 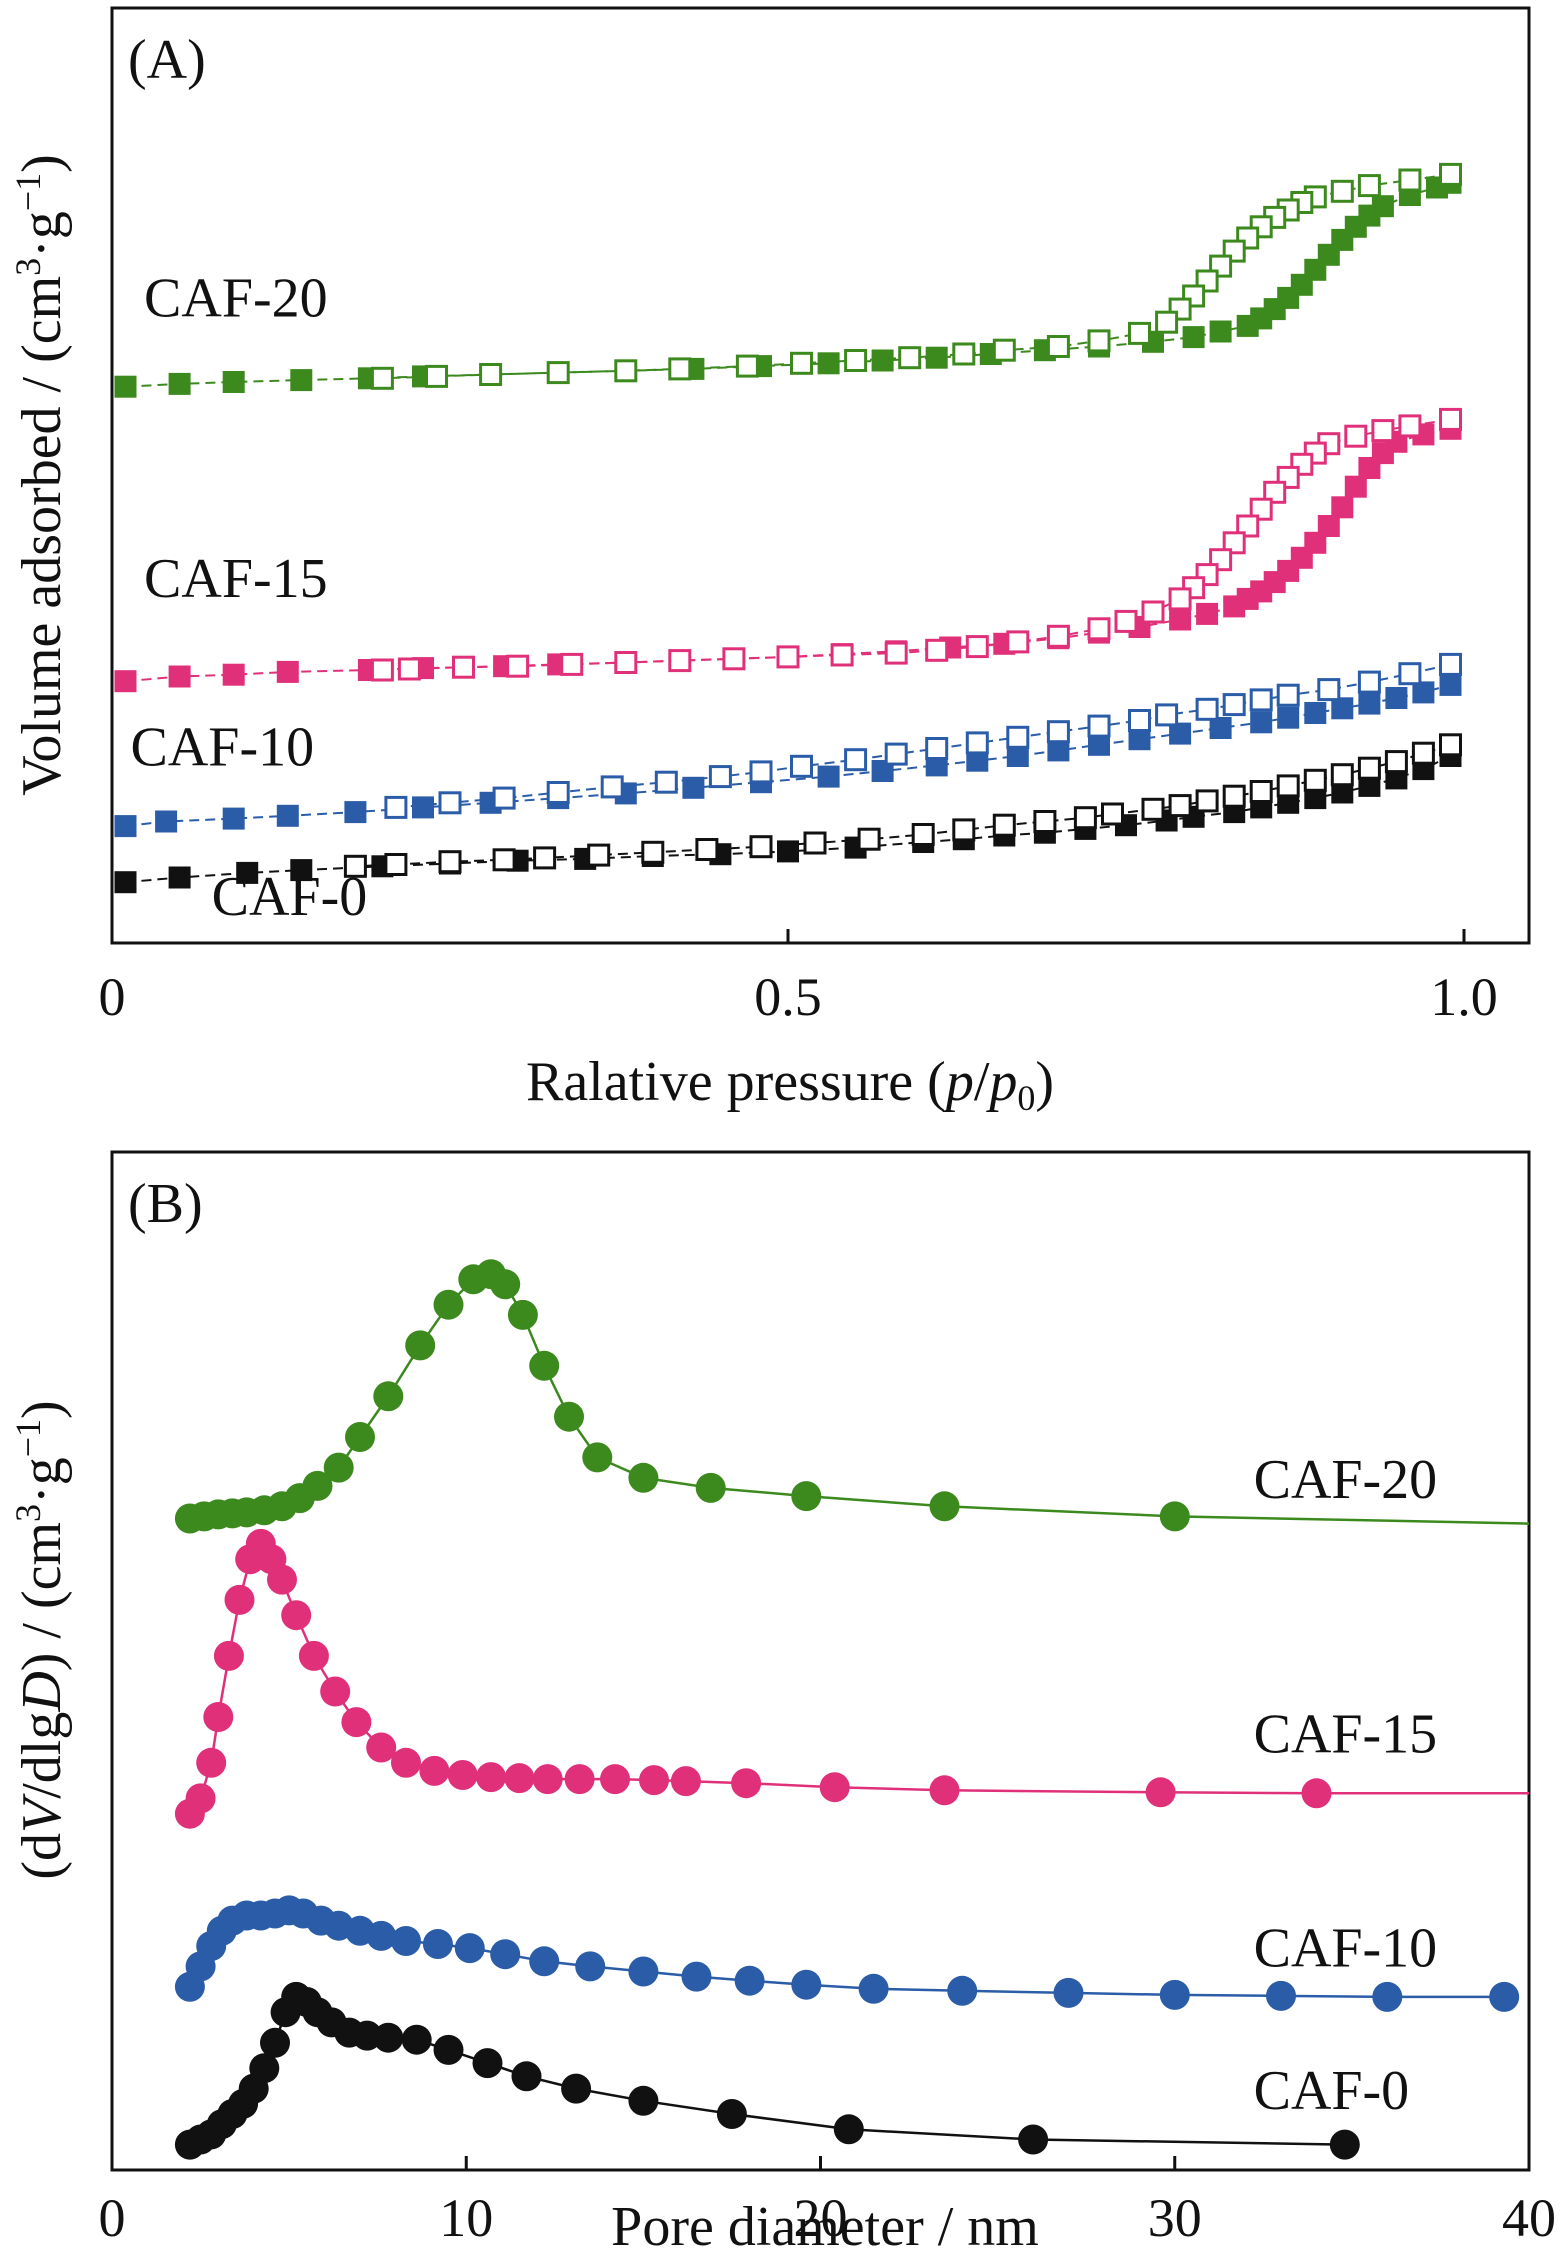 I want to click on panel-a-series-caf-10: CAF-10, so click(x=788, y=745).